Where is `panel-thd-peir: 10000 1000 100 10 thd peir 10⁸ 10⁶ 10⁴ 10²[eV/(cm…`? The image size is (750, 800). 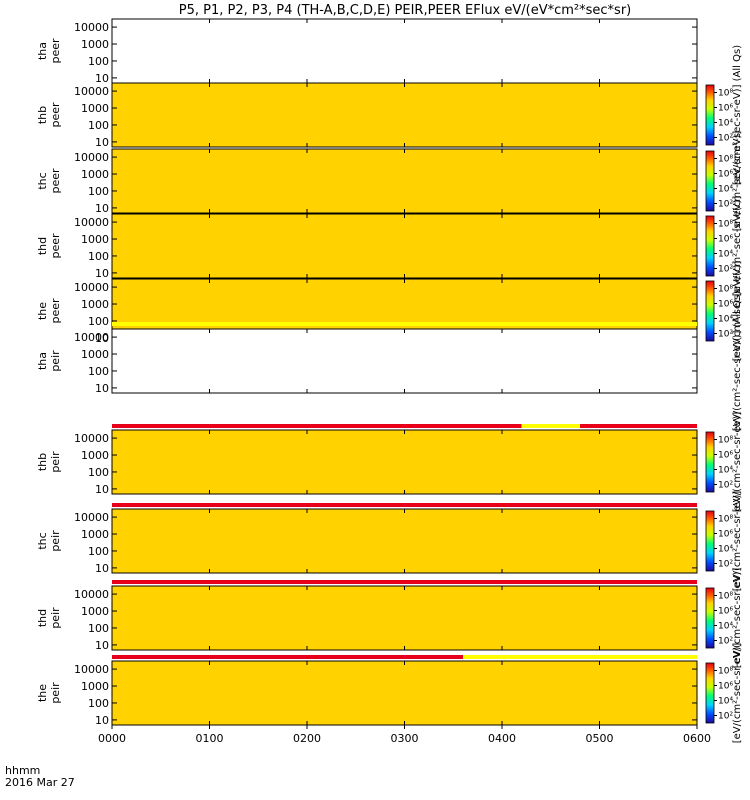 panel-thd-peir: 10000 1000 100 10 thd peir 10⁸ 10⁶ 10⁴ 10²[eV/(cm… is located at coordinates (389, 618).